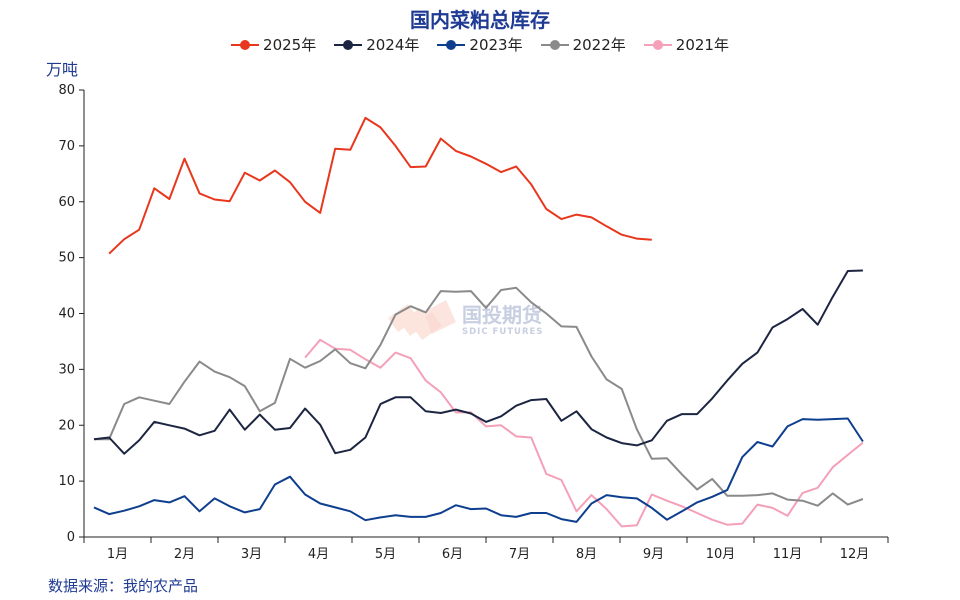  I want to click on watermark-logo: 国投期货 SDIC FUTURES, so click(465, 320).